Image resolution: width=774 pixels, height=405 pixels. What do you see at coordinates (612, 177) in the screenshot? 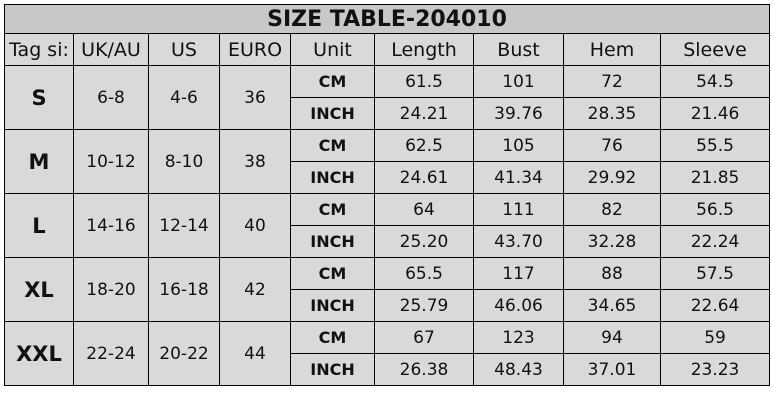
I see `measure-cell: 29.92` at bounding box center [612, 177].